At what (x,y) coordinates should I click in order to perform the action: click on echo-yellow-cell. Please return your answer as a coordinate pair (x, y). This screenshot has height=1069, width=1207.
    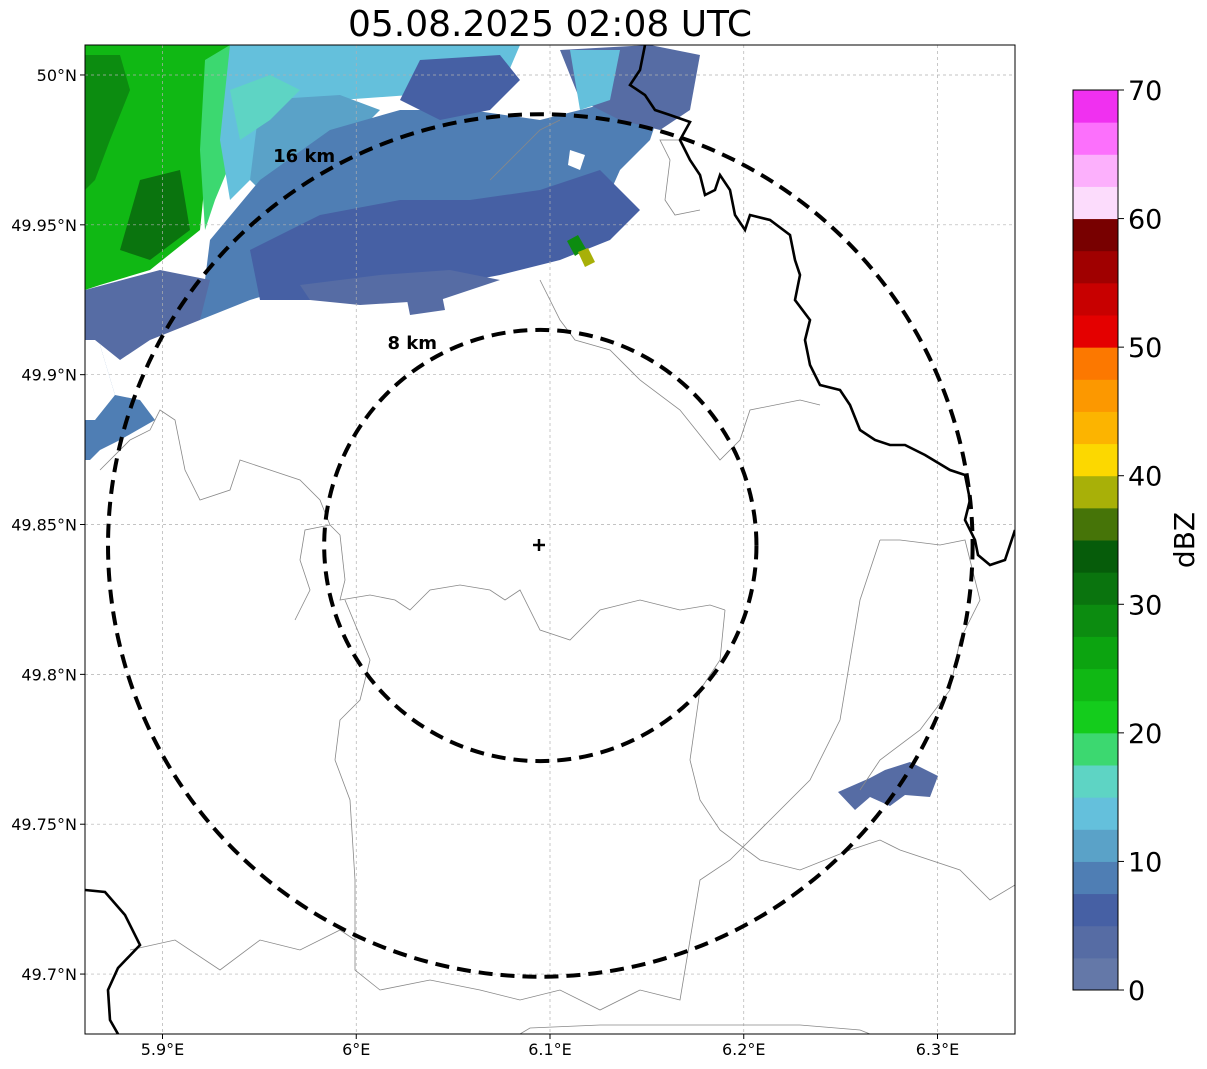
    Looking at the image, I should click on (586, 257).